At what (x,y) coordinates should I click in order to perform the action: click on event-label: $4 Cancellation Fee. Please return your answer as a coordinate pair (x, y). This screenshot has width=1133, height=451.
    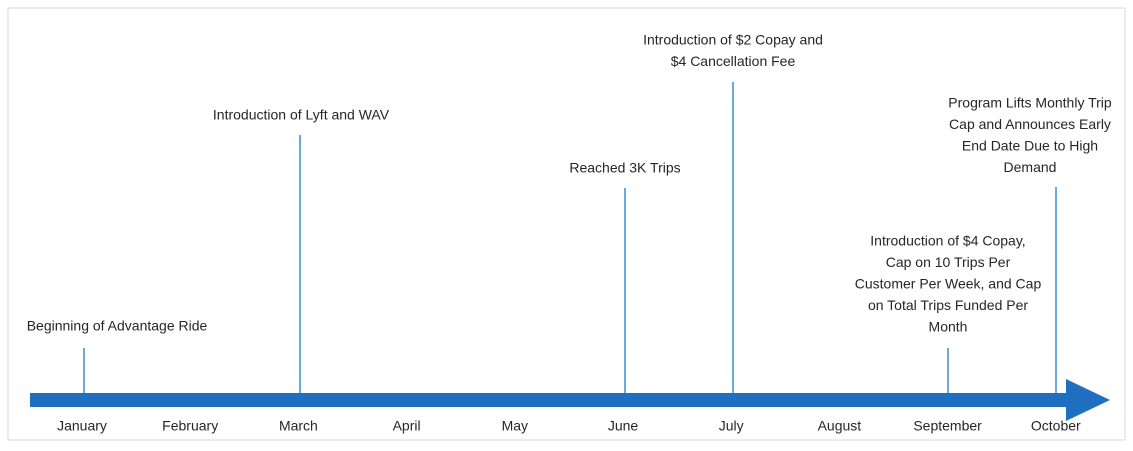
    Looking at the image, I should click on (733, 61).